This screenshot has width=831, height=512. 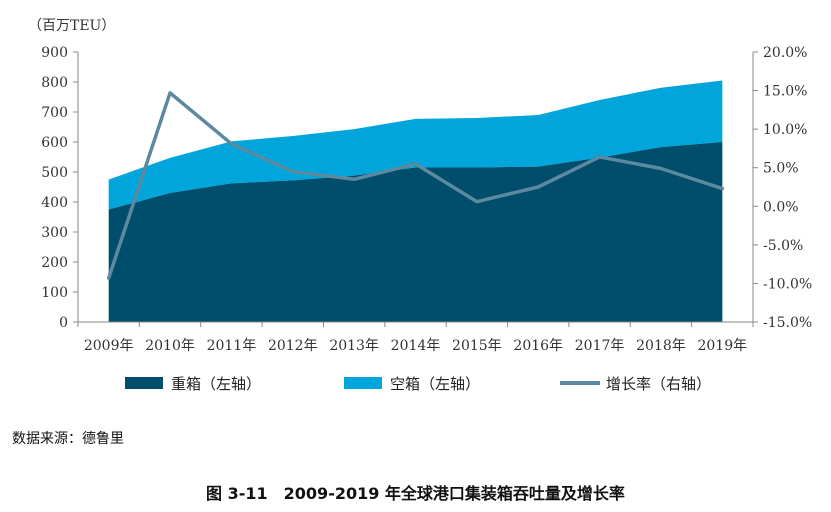 I want to click on right-tick-label: 0.0%, so click(x=781, y=207).